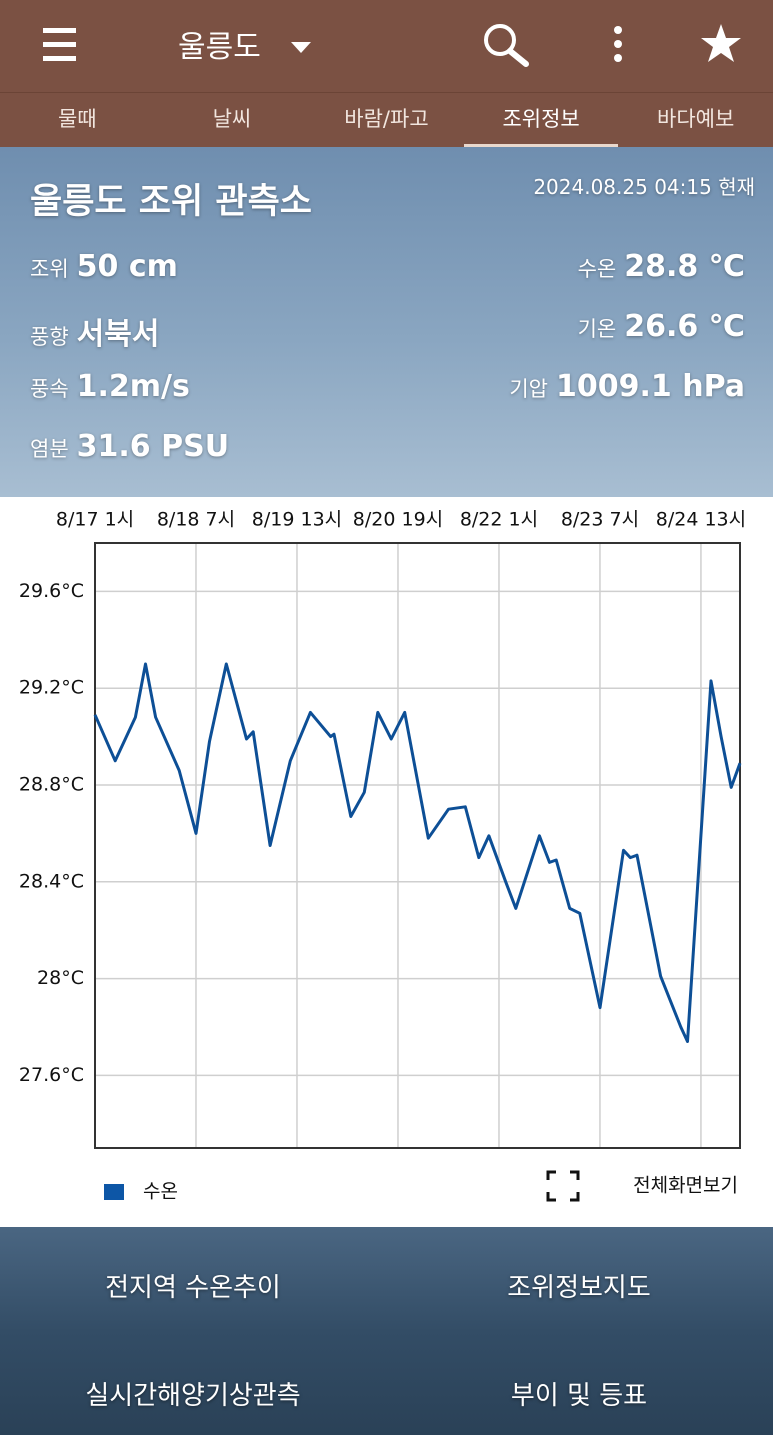 This screenshot has width=773, height=1435. What do you see at coordinates (579, 1396) in the screenshot?
I see `link-button: 부이 및 등표` at bounding box center [579, 1396].